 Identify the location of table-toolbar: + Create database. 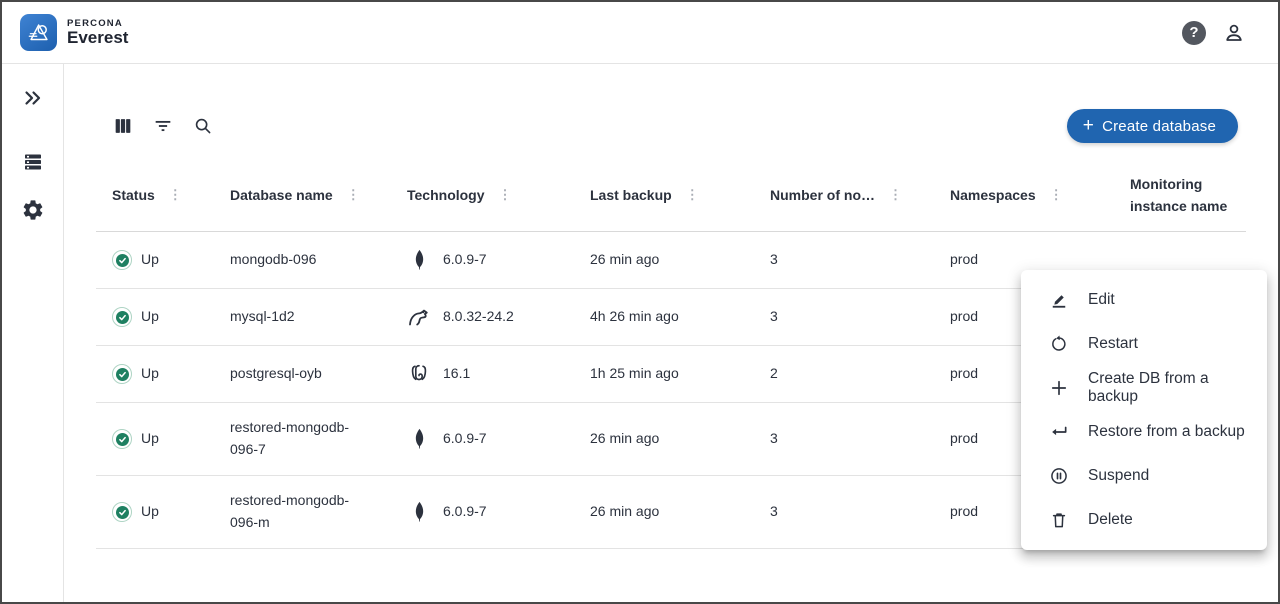
(671, 109).